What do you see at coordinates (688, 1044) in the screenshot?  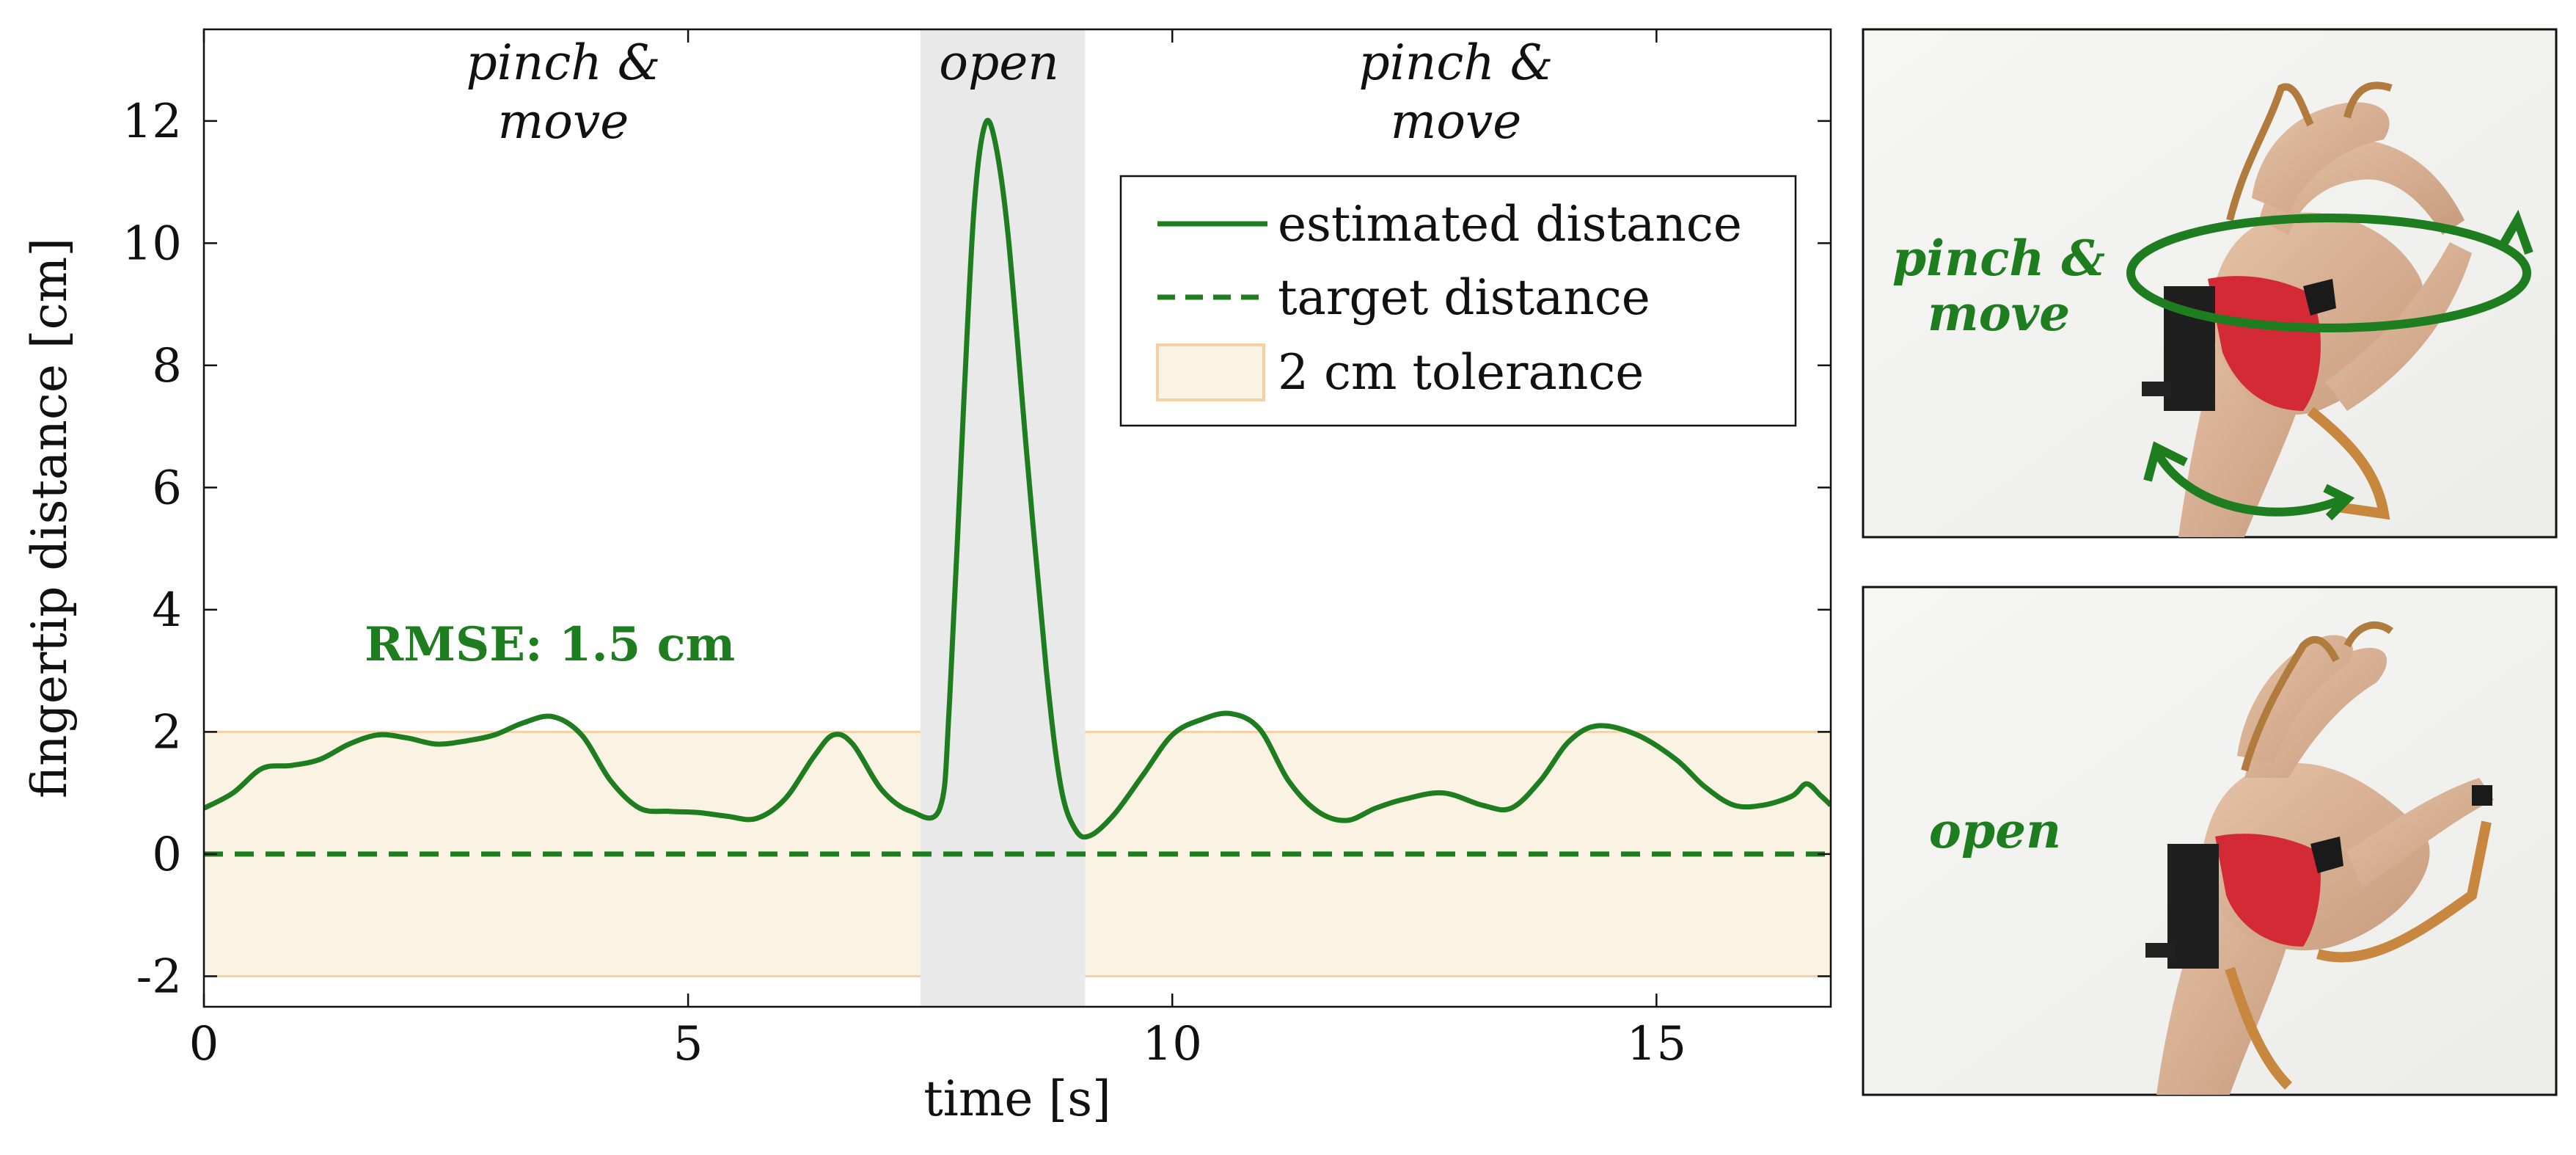 I see `x-tick-label: 5` at bounding box center [688, 1044].